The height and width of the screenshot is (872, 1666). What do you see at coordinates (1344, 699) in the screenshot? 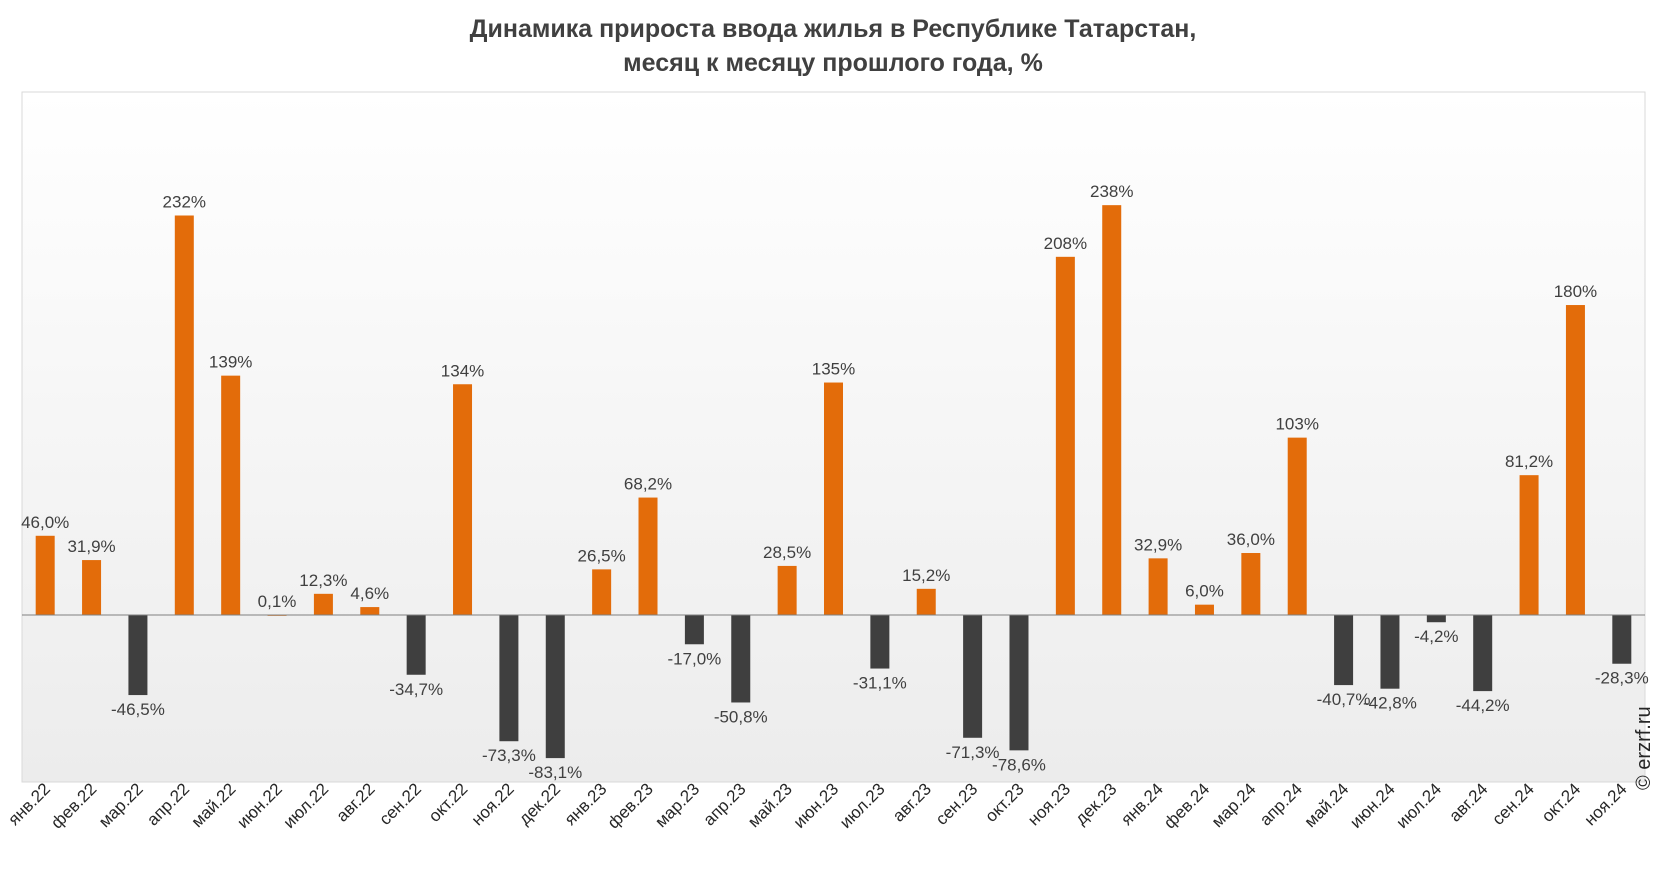
I see `data-label: -40,7%` at bounding box center [1344, 699].